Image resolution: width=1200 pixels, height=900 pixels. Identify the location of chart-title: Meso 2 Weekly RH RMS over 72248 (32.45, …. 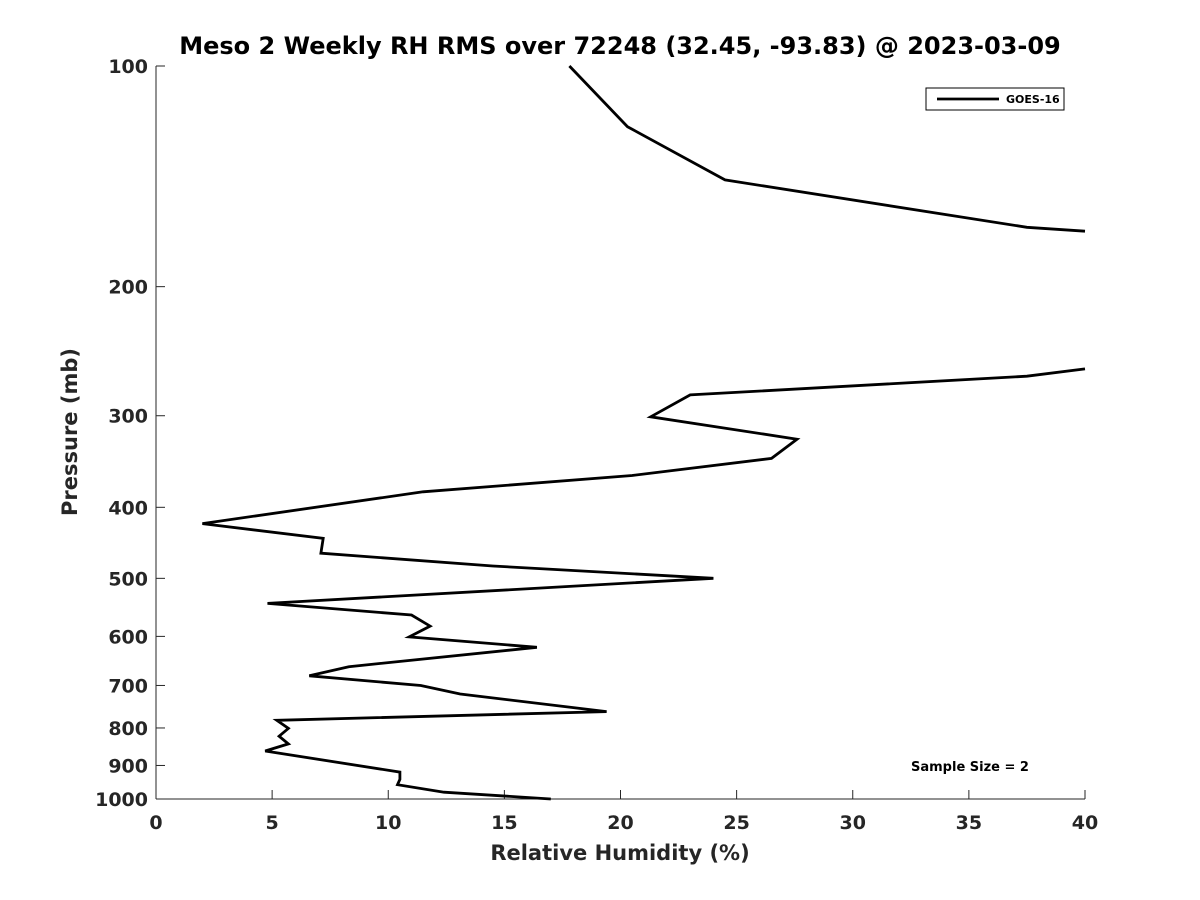
(620, 46).